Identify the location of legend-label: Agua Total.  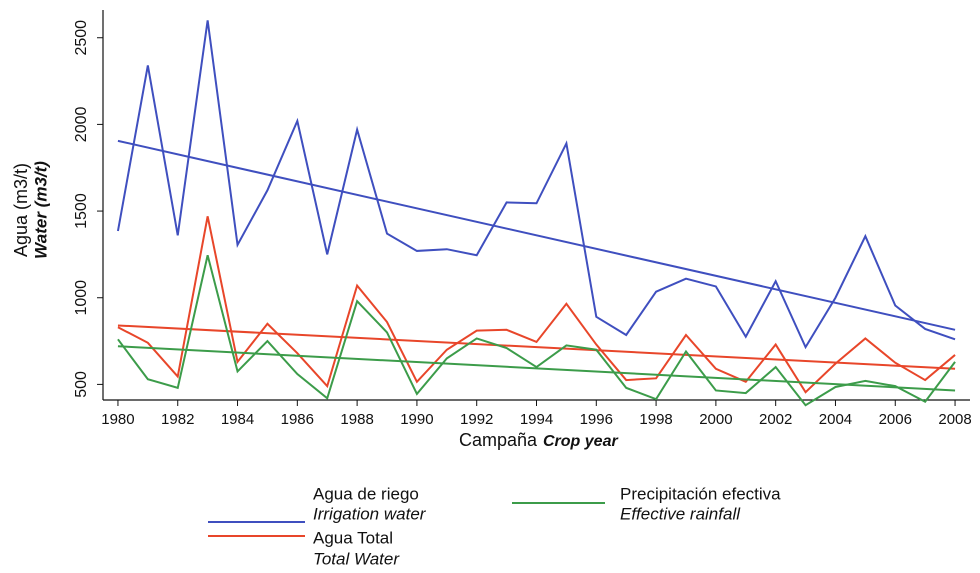
(353, 537).